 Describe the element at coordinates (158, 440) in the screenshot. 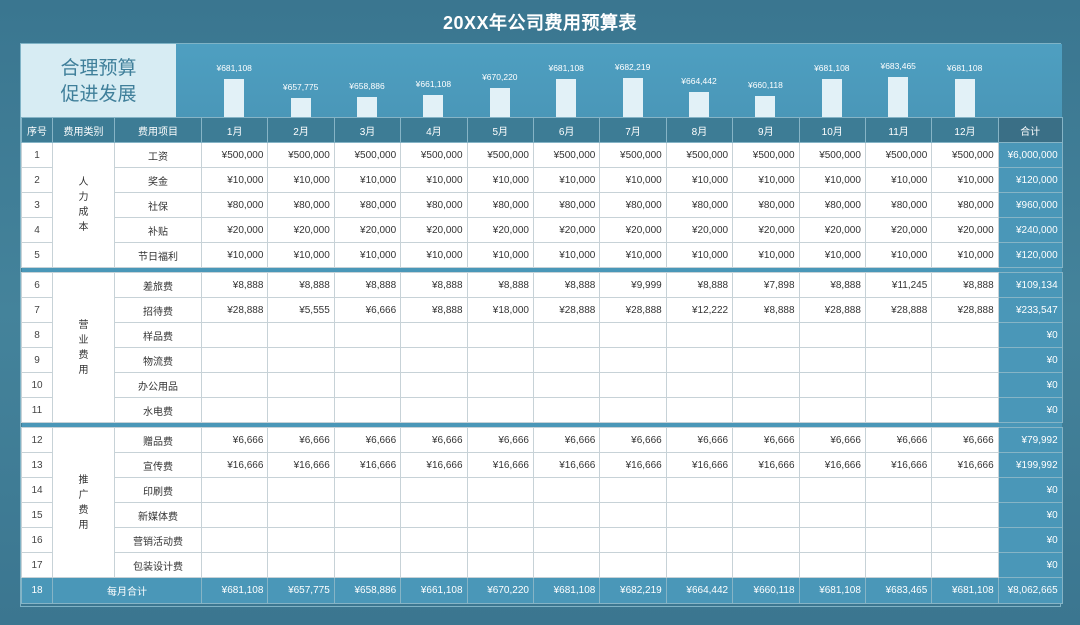

I see `expense-item: 赠品费` at that location.